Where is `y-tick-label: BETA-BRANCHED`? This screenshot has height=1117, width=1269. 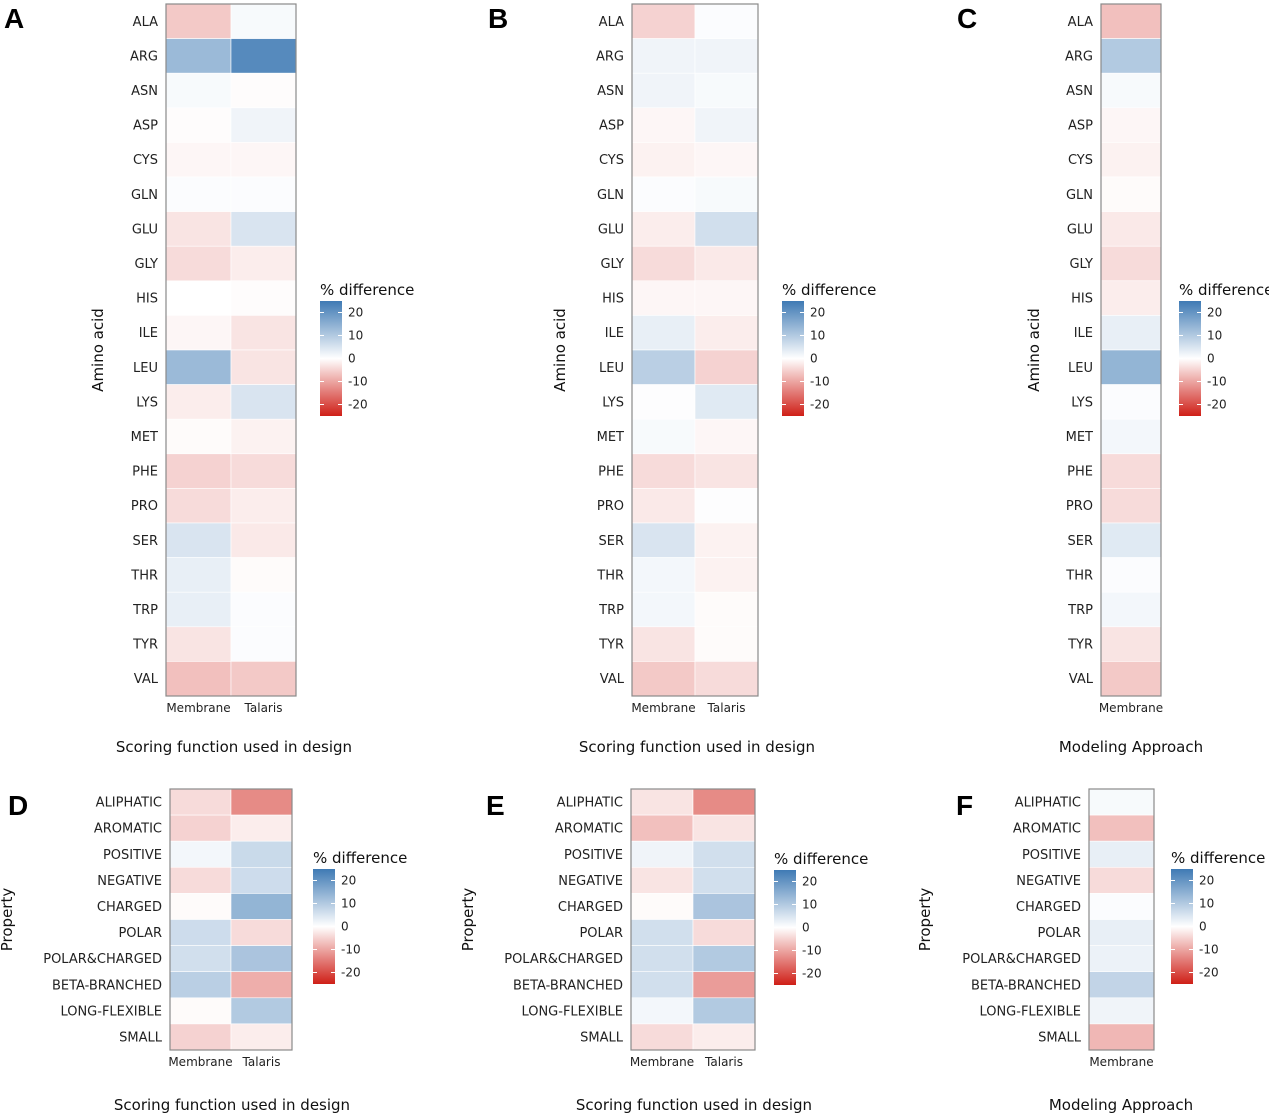
y-tick-label: BETA-BRANCHED is located at coordinates (1026, 985).